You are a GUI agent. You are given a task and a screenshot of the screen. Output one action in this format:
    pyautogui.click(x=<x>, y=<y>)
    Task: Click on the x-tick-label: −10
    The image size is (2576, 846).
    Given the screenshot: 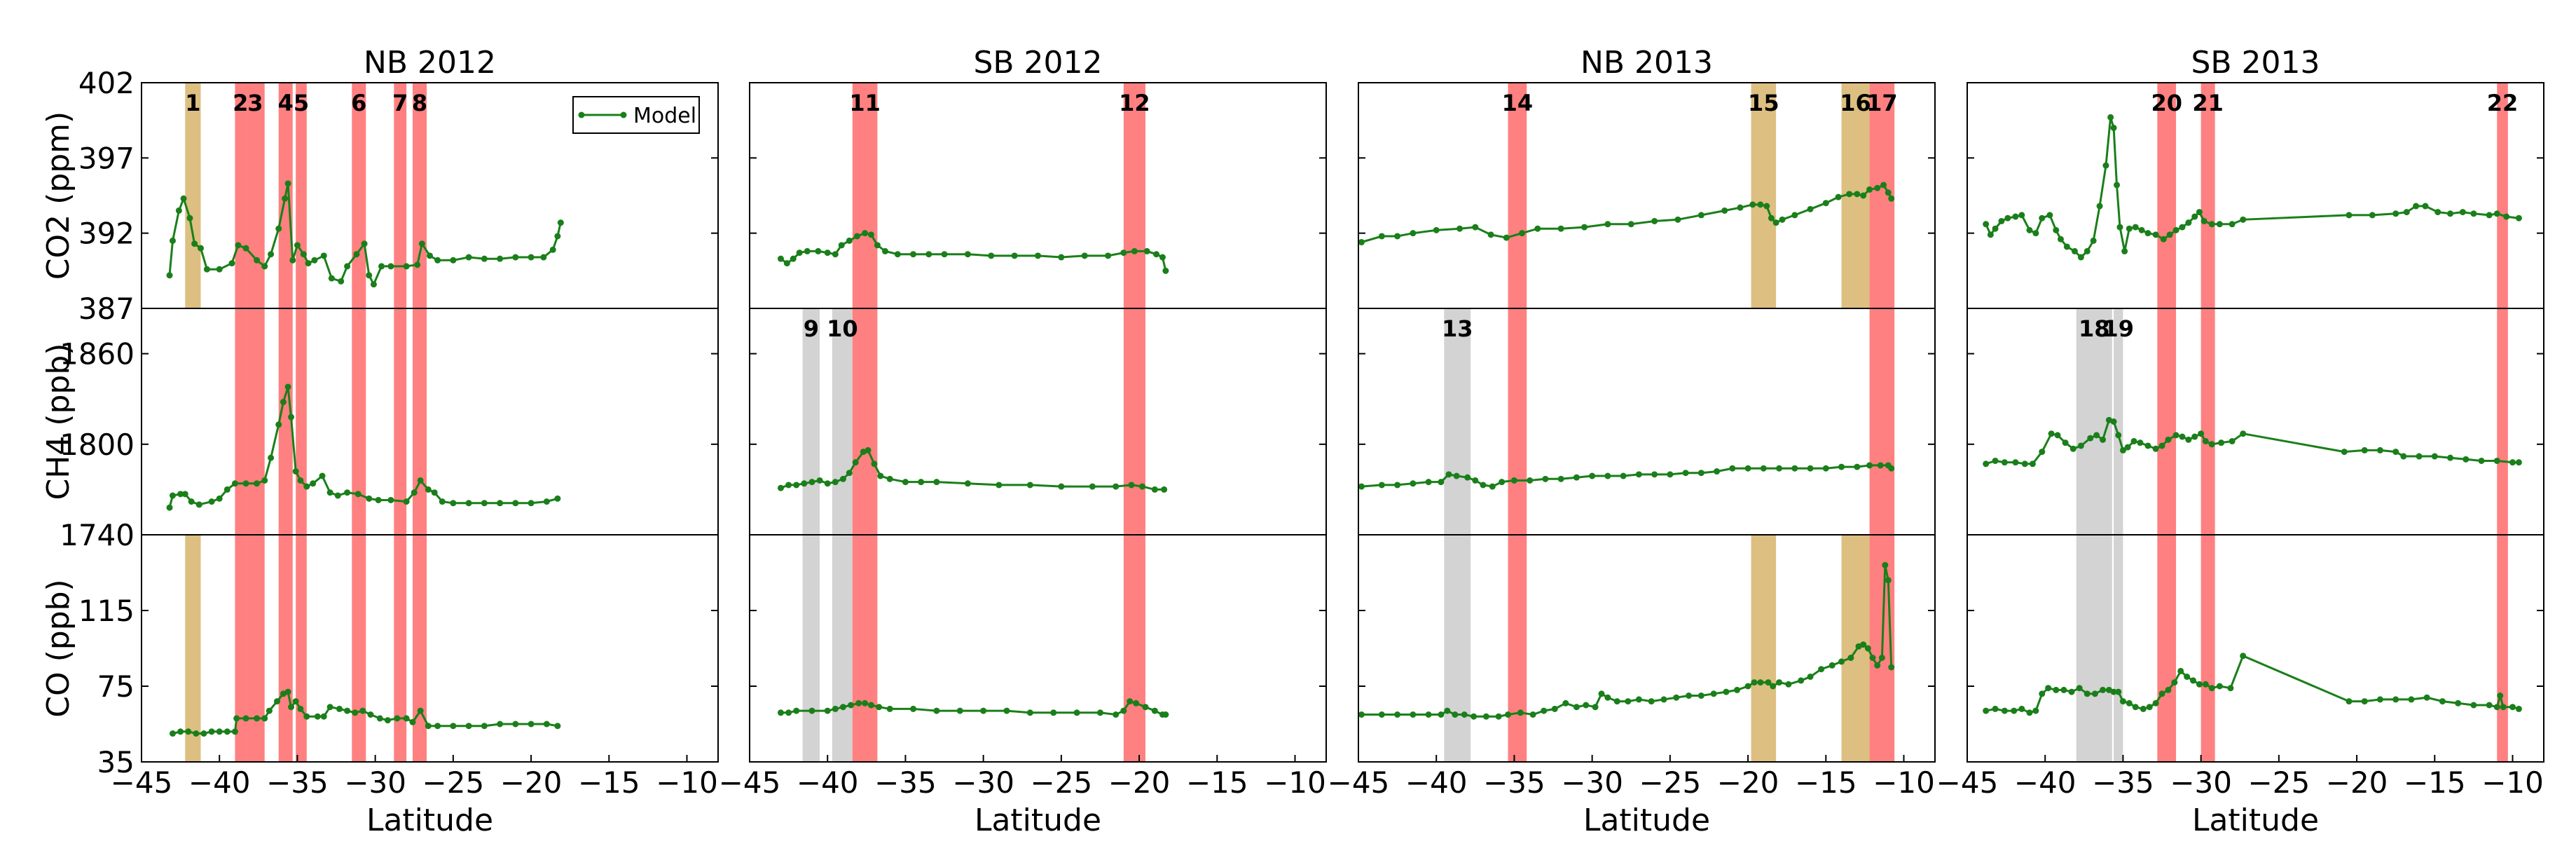 What is the action you would take?
    pyautogui.click(x=2512, y=782)
    